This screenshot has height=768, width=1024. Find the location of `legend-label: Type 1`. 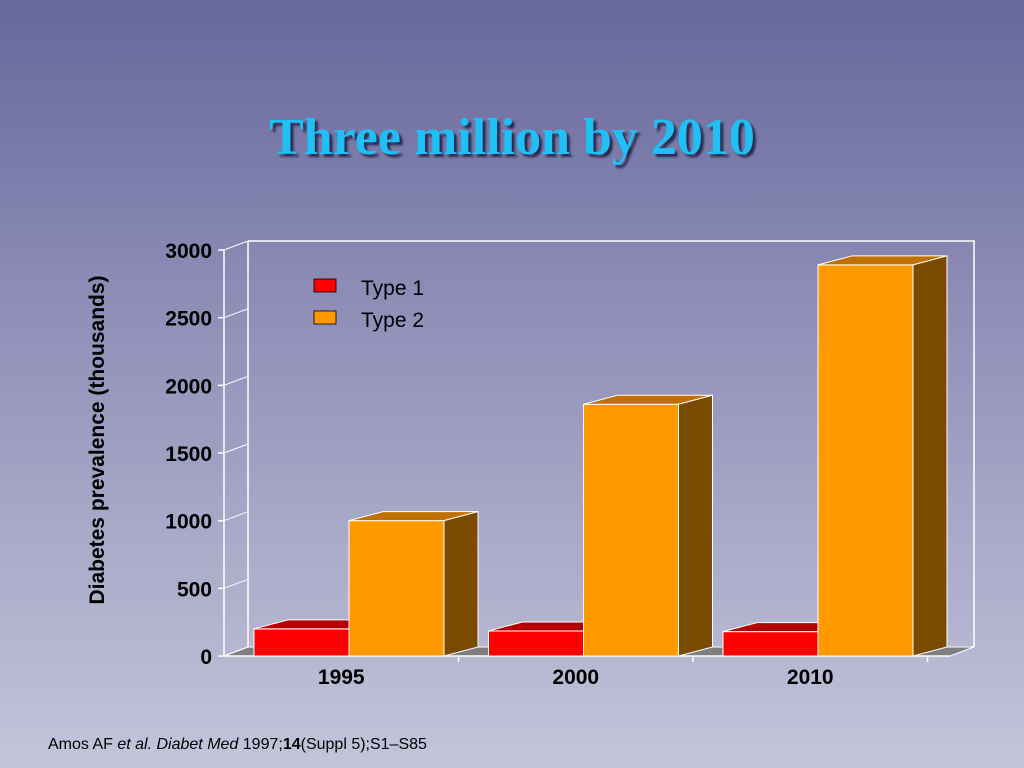

legend-label: Type 1 is located at coordinates (392, 288).